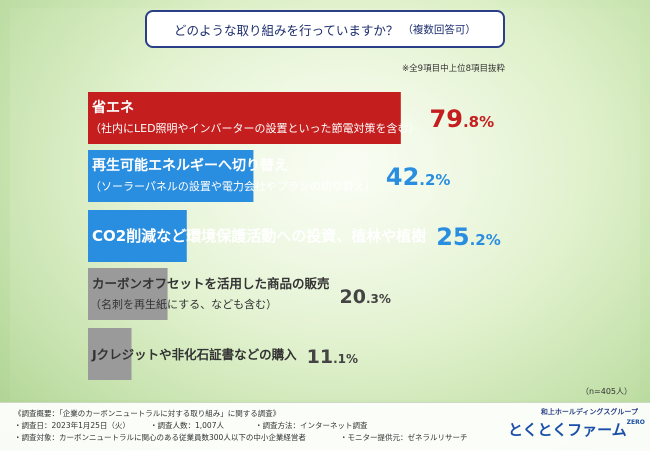 The width and height of the screenshot is (650, 451). I want to click on question-box: どのような取り組みを行っていますか？ （複数回答可）, so click(325, 29).